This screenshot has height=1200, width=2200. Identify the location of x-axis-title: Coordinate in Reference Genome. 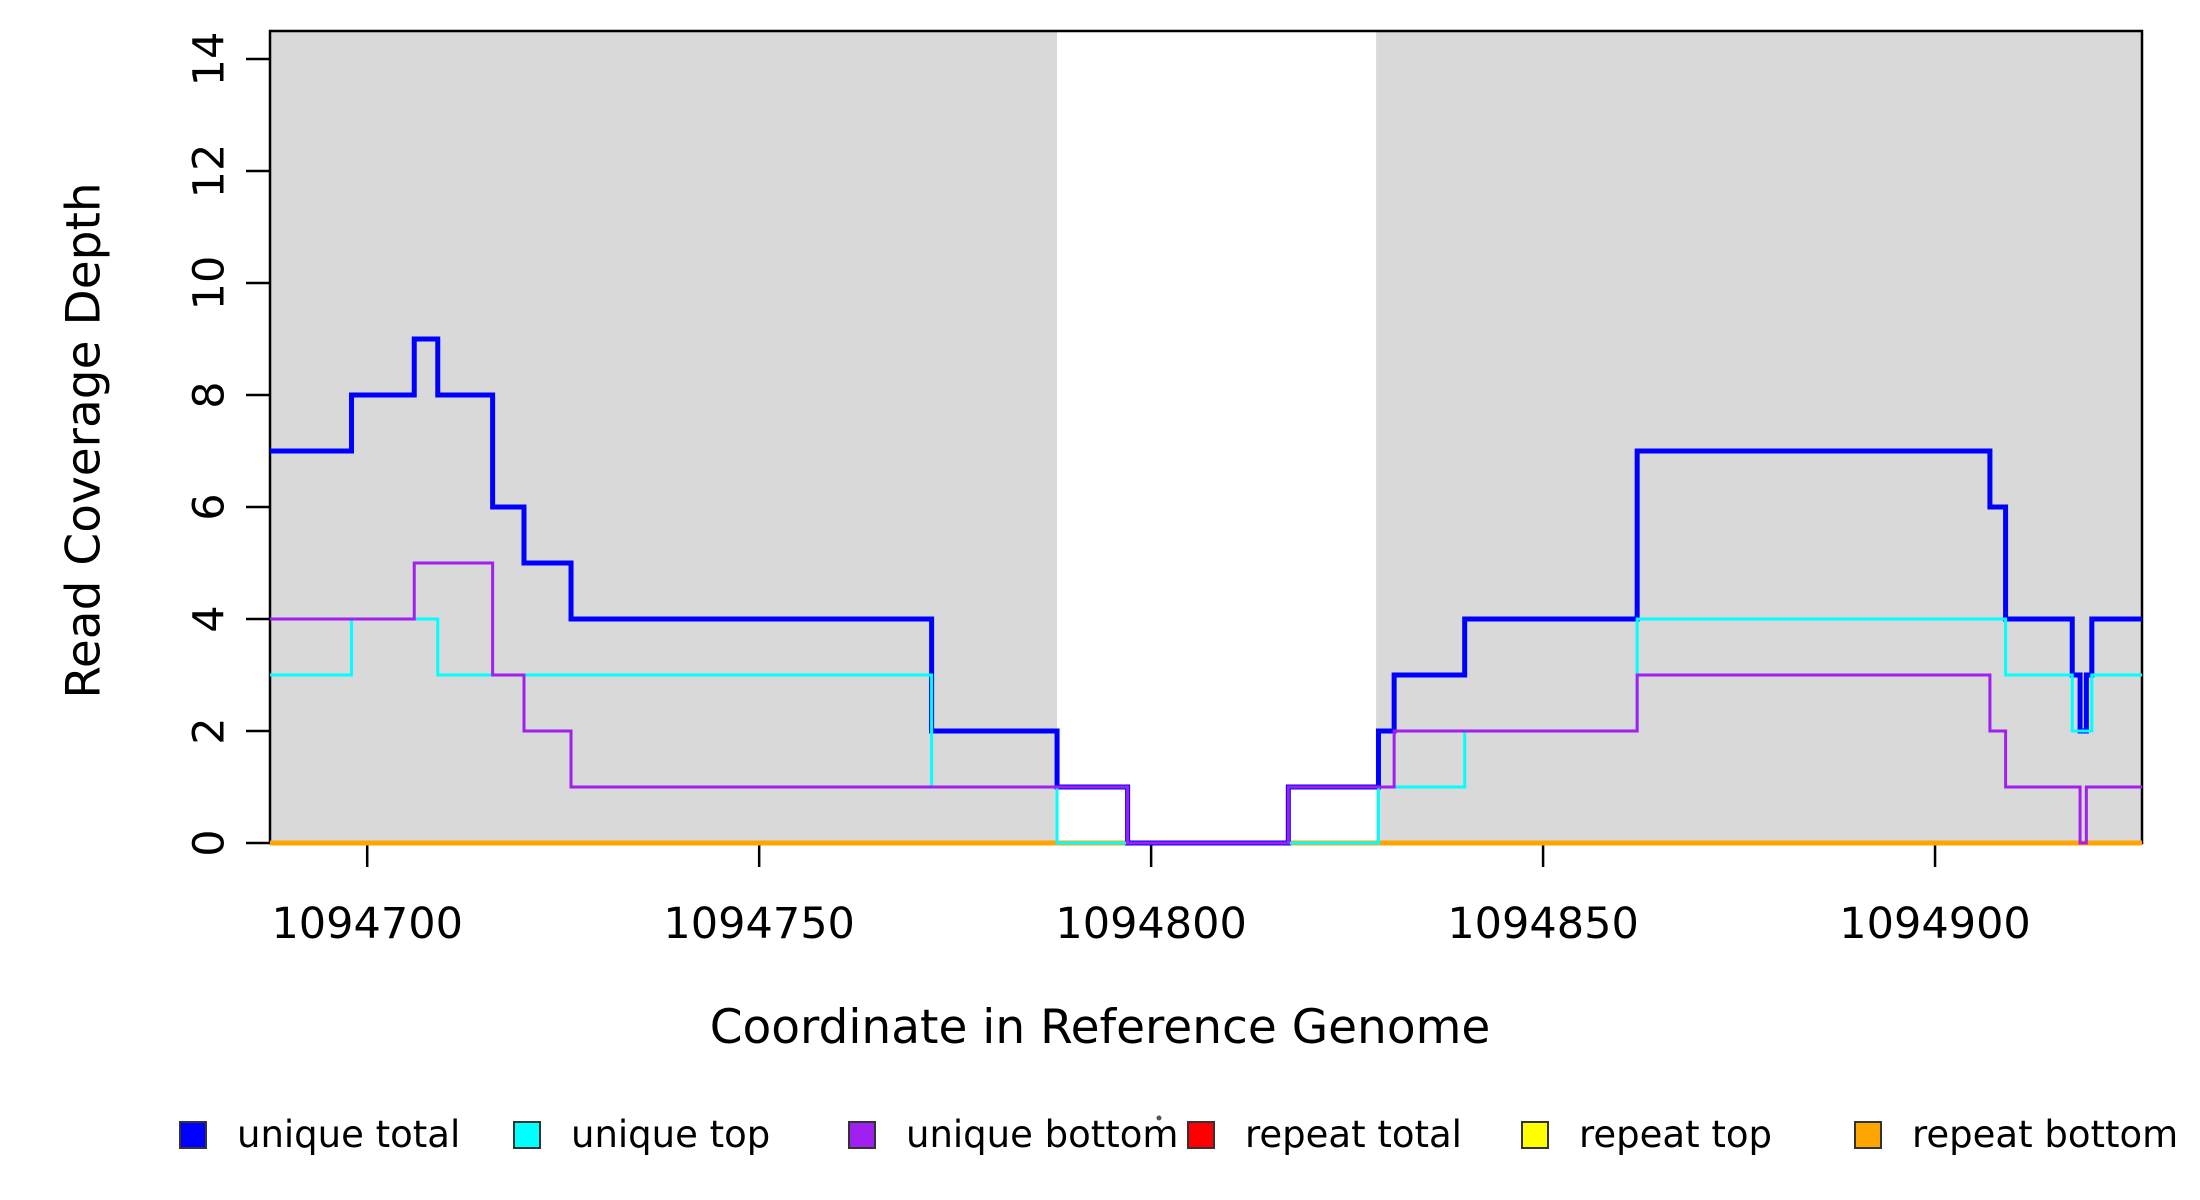
(1100, 1027).